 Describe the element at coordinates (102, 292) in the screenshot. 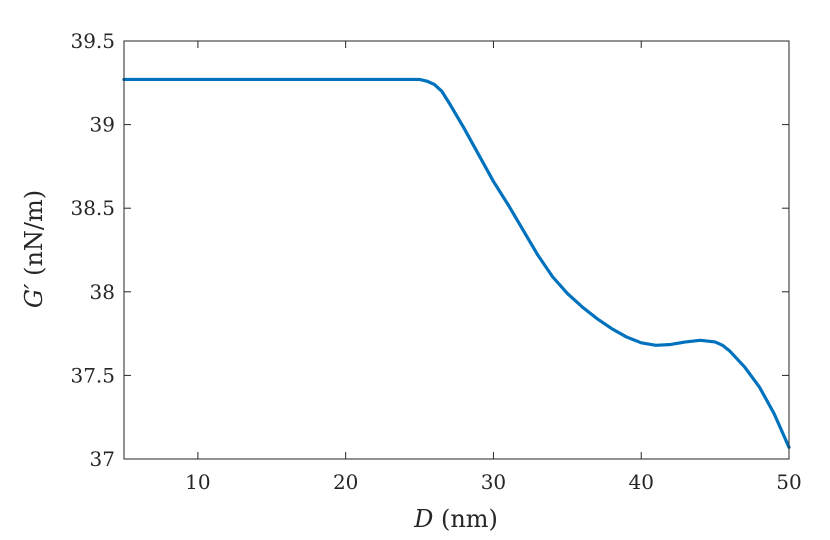

I see `y-tick-label: 38` at that location.